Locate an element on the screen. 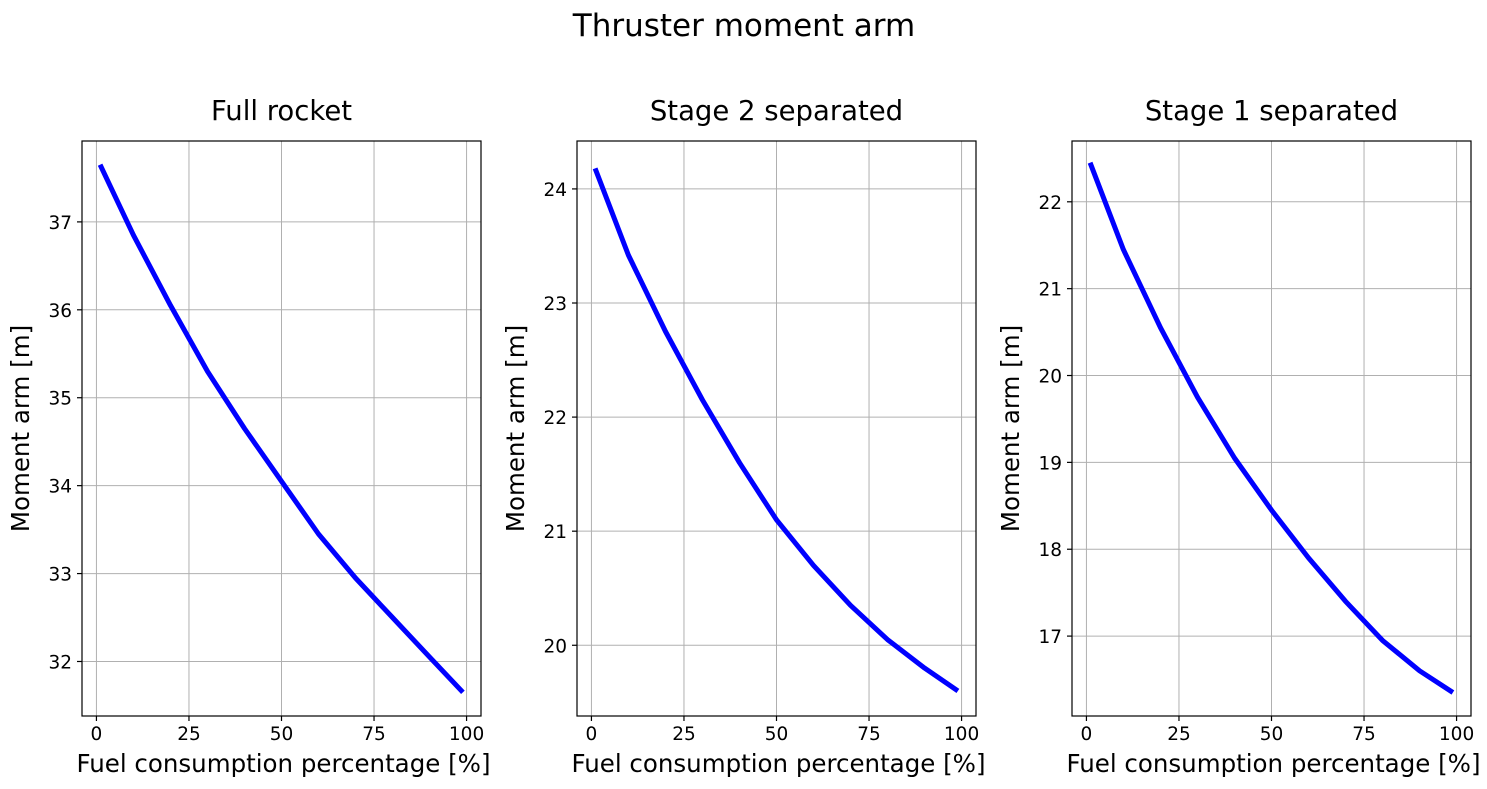  y-tick-label: 23 is located at coordinates (555, 304).